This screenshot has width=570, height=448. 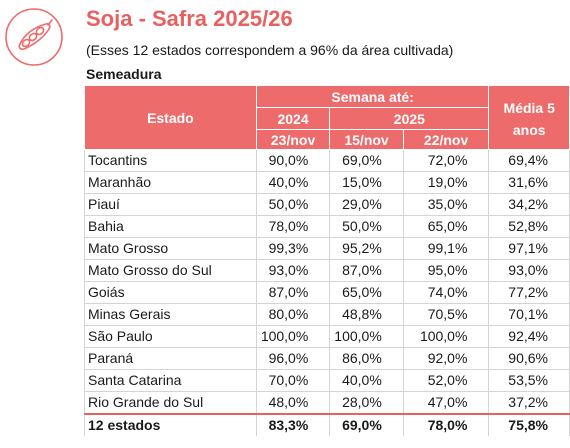 What do you see at coordinates (366, 139) in the screenshot?
I see `header-date-2: 15/nov` at bounding box center [366, 139].